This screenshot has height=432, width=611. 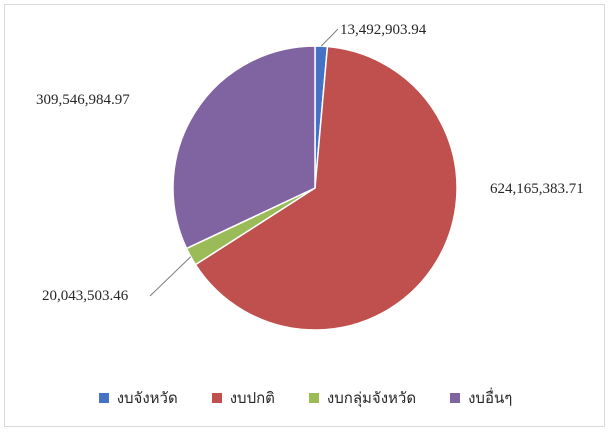 What do you see at coordinates (244, 147) in the screenshot?
I see `slice-other-budget` at bounding box center [244, 147].